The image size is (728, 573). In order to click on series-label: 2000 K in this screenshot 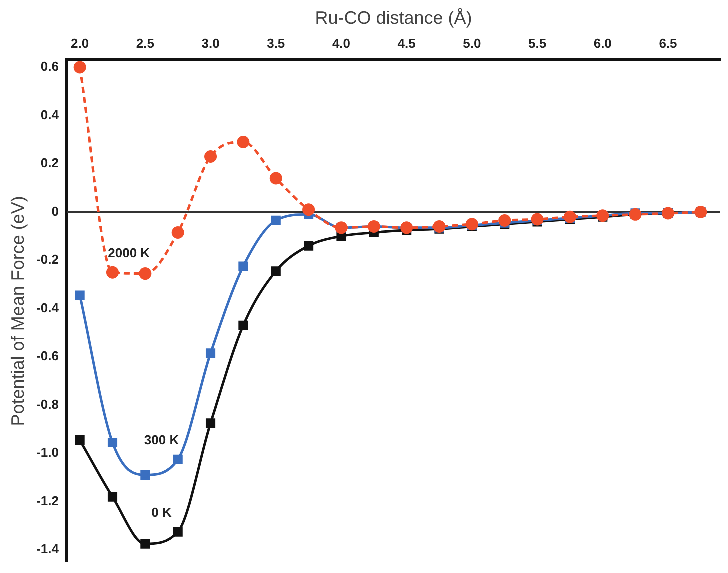, I will do `click(129, 253)`.